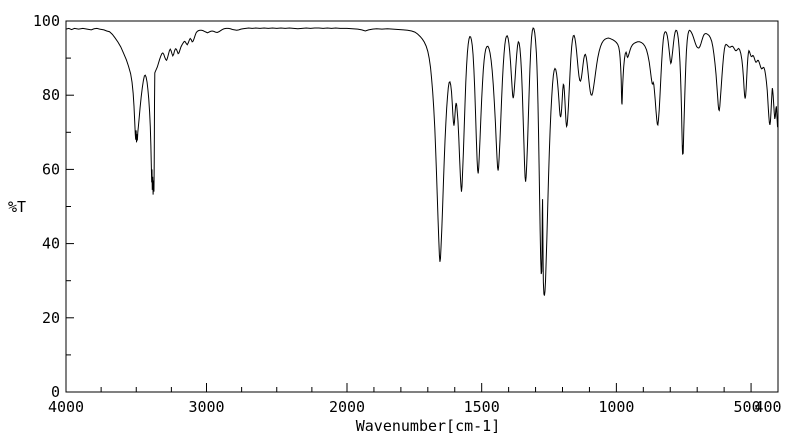  I want to click on x-tick-label: 3000, so click(206, 407).